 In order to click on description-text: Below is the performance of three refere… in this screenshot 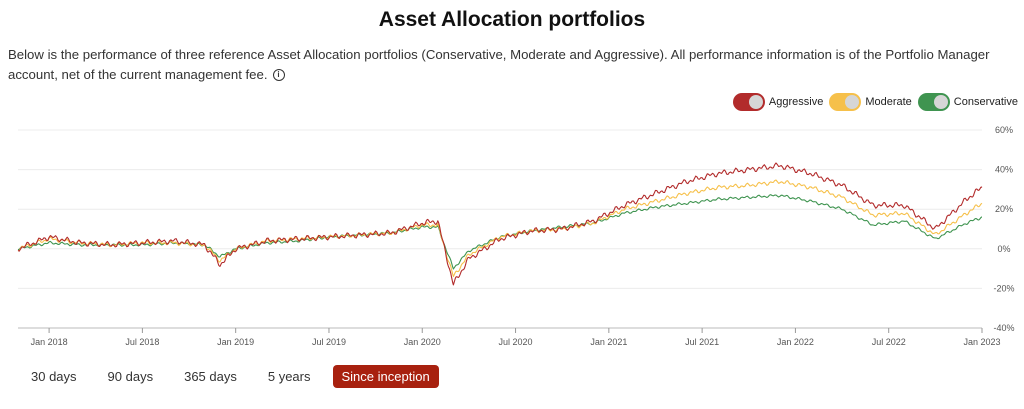, I will do `click(499, 64)`.